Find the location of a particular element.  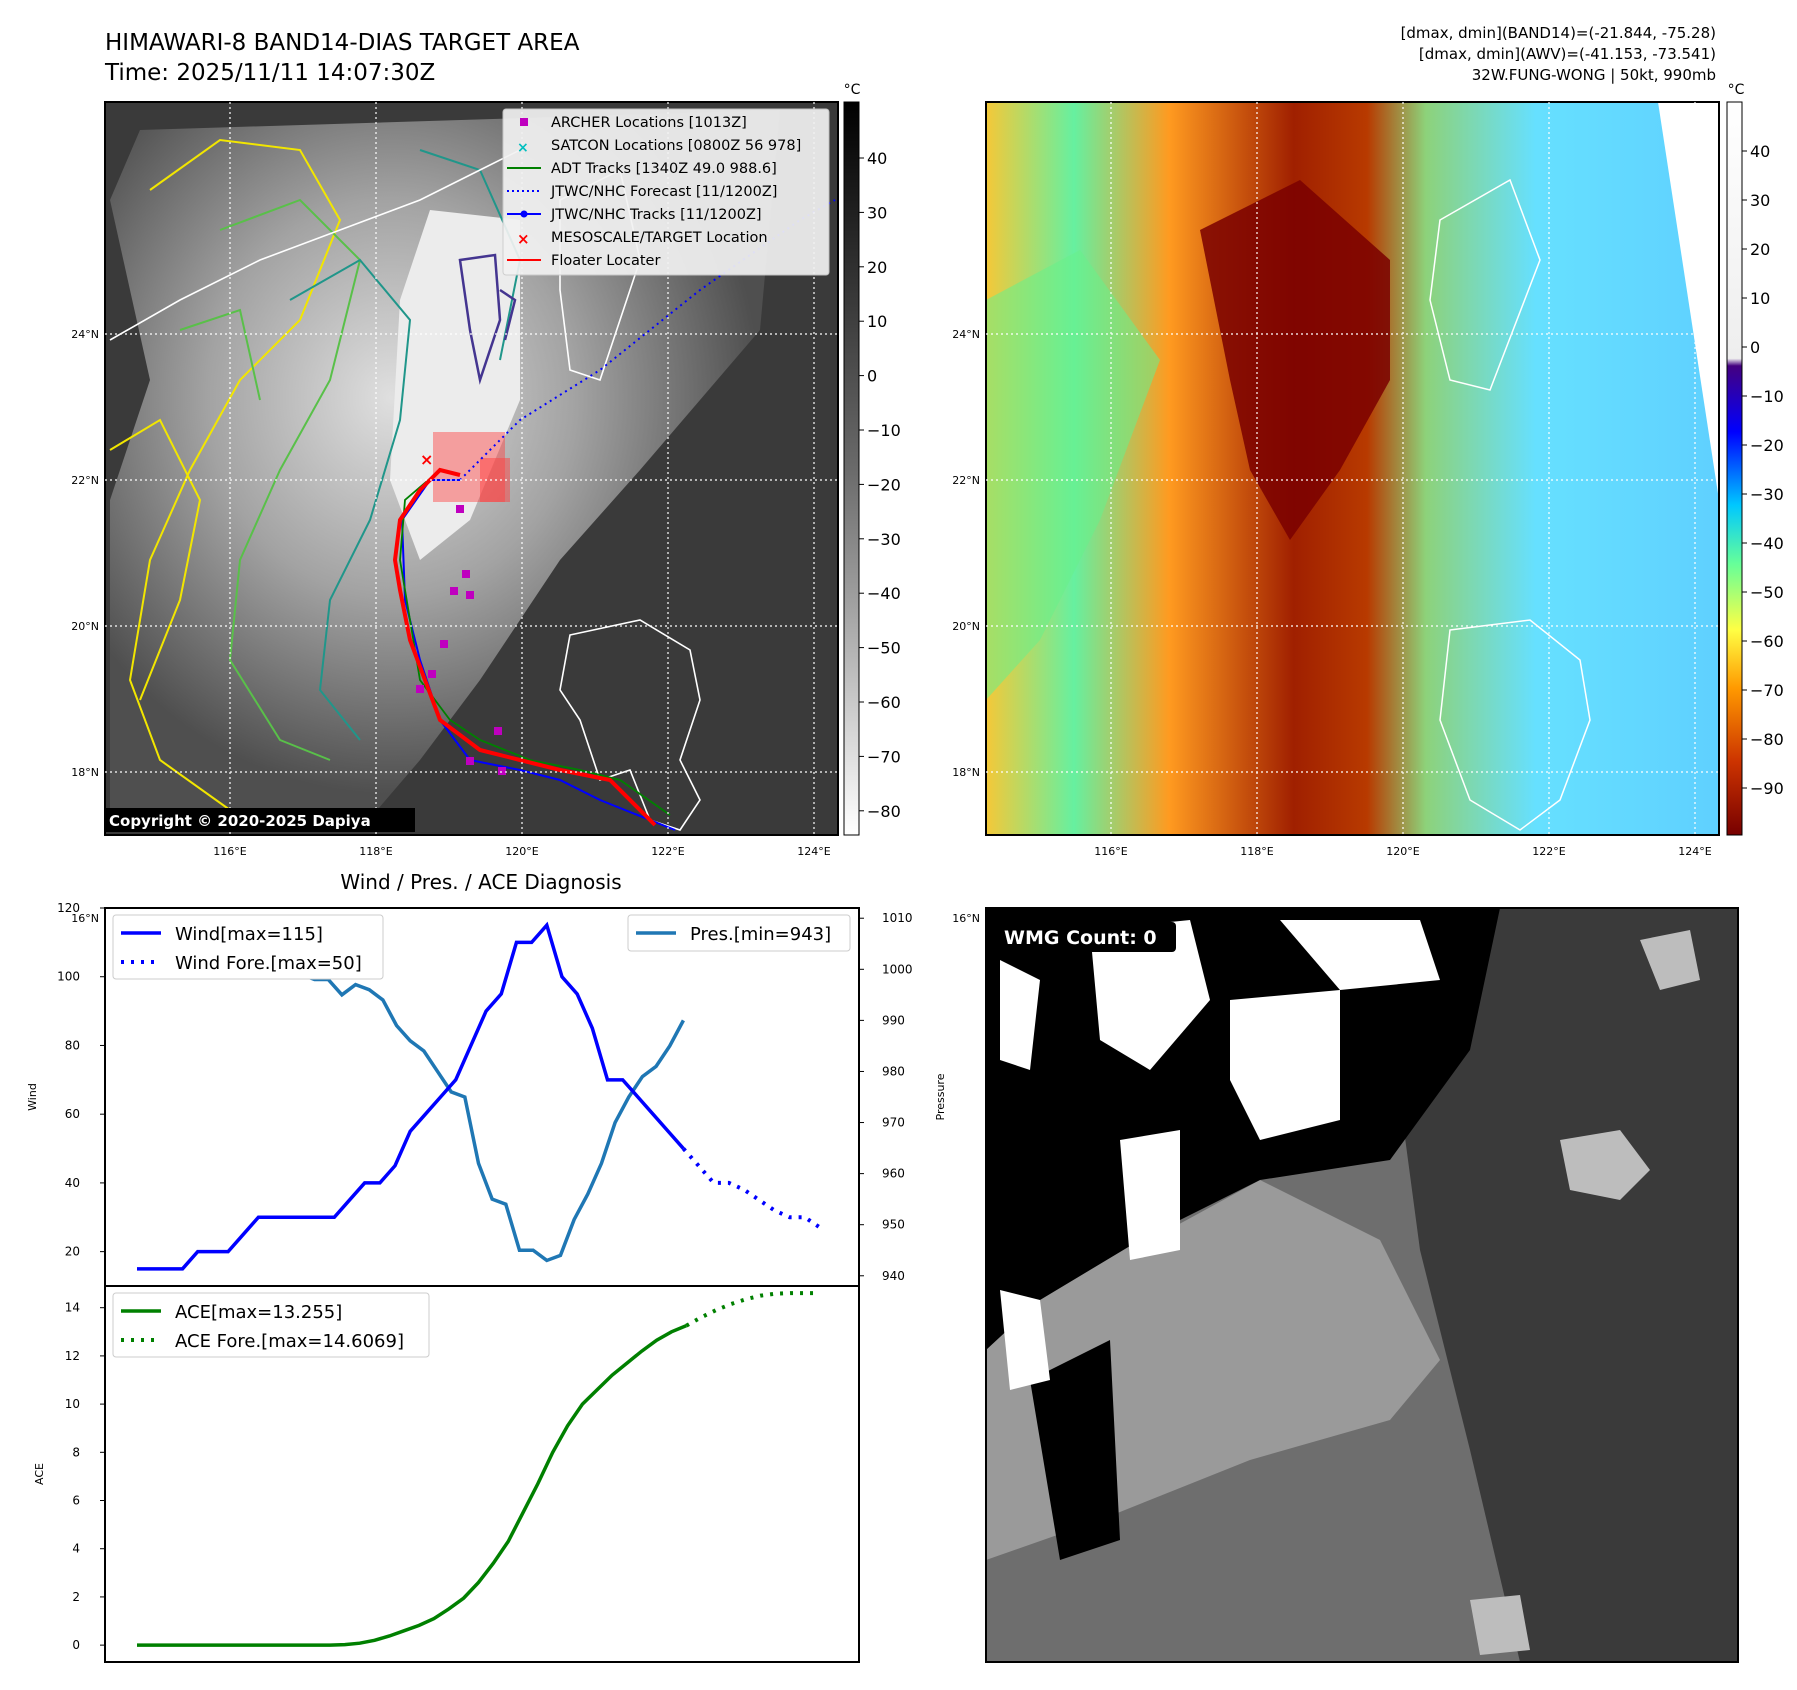

ace-forecast-series is located at coordinates (752, 1309).